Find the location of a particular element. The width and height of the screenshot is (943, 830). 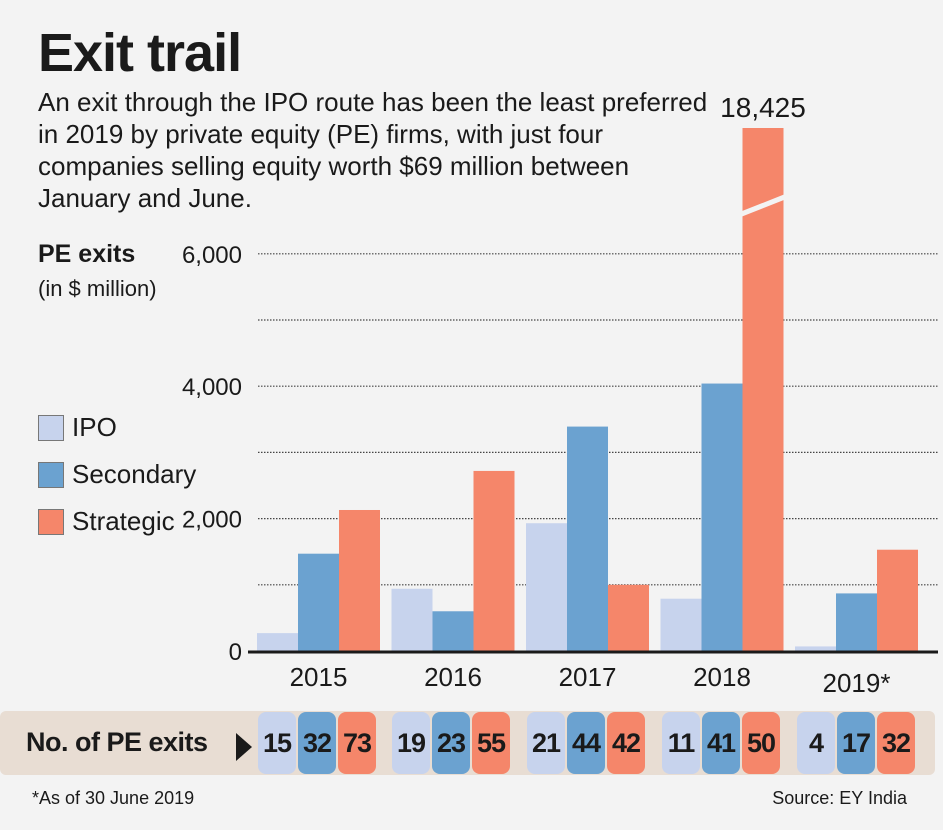

bar-ipo-2019 is located at coordinates (815, 648).